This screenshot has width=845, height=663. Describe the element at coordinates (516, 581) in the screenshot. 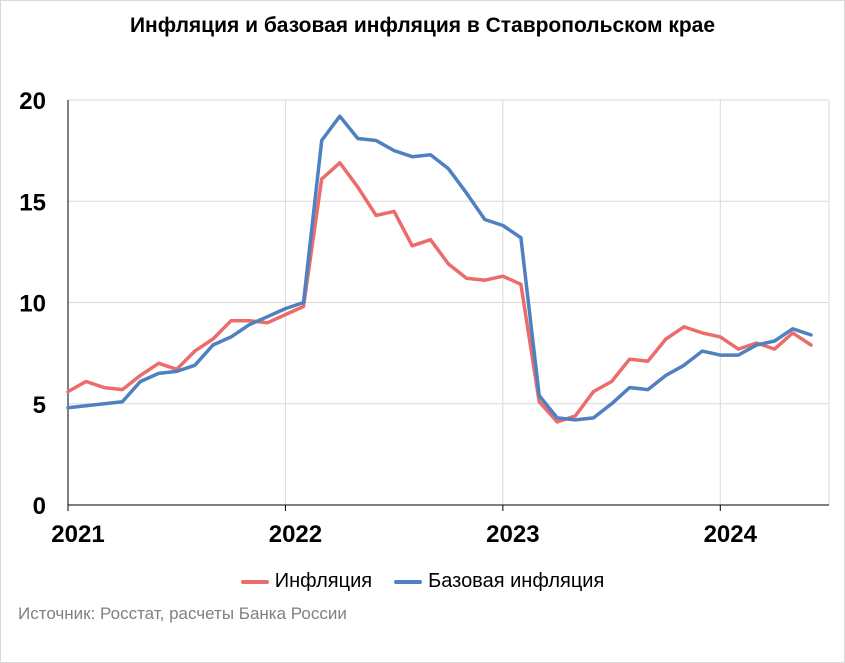

I see `legend-label-core-inflation: Базовая инфляция` at that location.